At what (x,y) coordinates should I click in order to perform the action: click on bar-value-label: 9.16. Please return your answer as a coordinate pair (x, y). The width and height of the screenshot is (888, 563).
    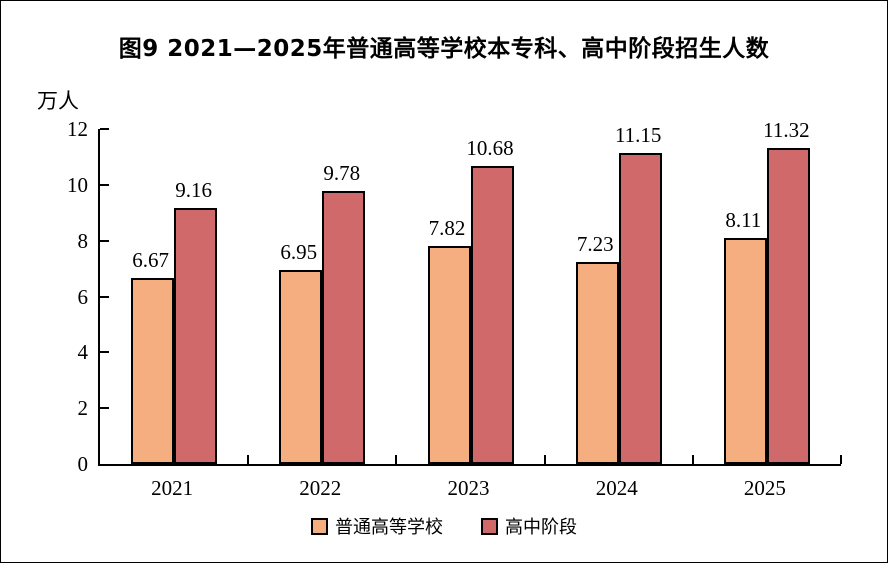
    Looking at the image, I should click on (193, 190).